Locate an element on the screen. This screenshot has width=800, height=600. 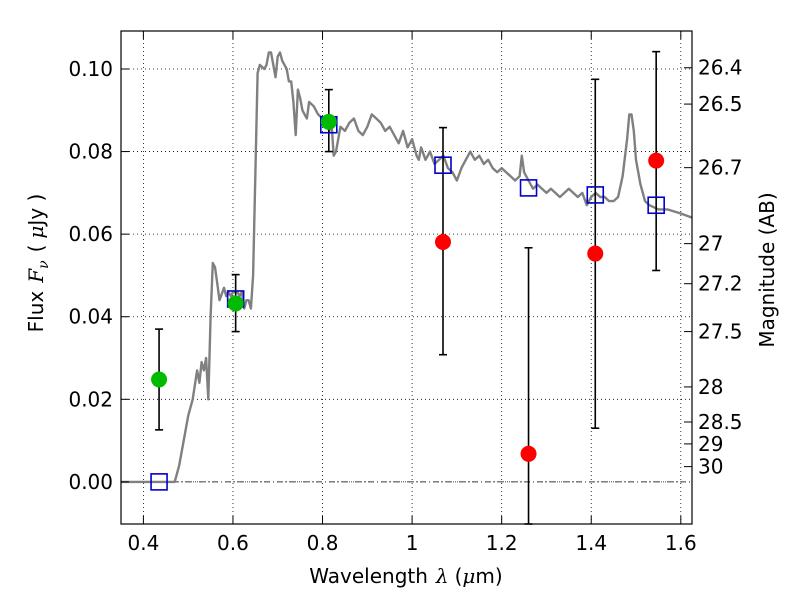
y-axis-title: FluxFν(μJy ) is located at coordinates (38, 263).